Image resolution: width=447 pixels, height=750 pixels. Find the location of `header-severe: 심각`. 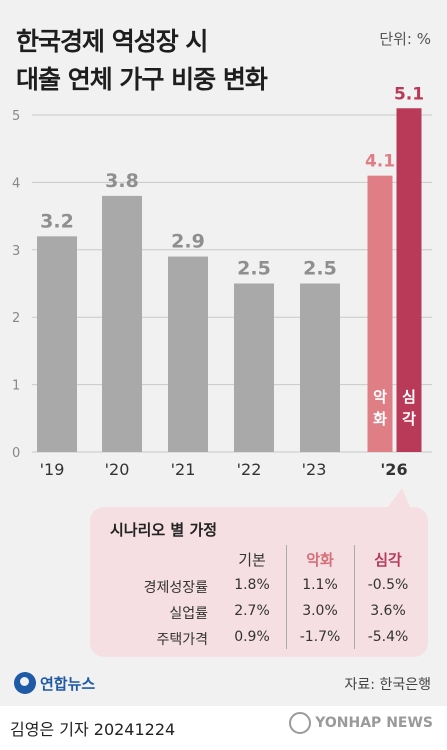

header-severe: 심각 is located at coordinates (388, 560).